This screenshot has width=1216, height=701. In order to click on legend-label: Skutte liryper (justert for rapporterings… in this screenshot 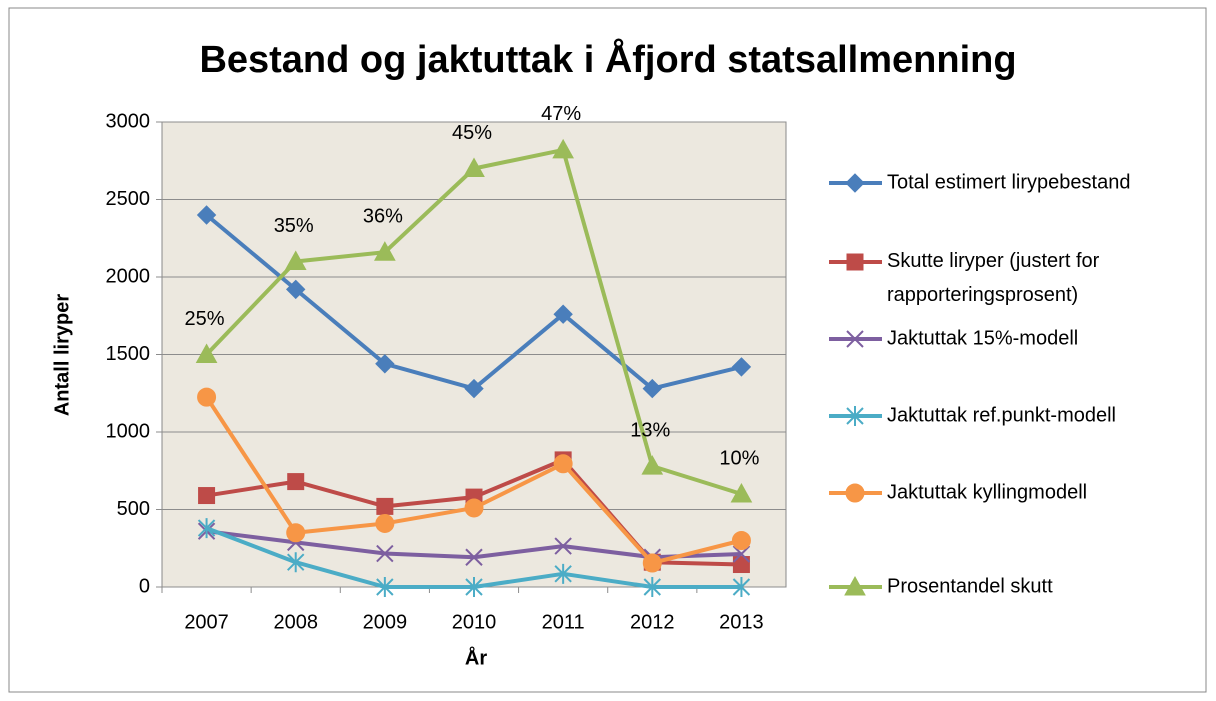, I will do `click(993, 278)`.